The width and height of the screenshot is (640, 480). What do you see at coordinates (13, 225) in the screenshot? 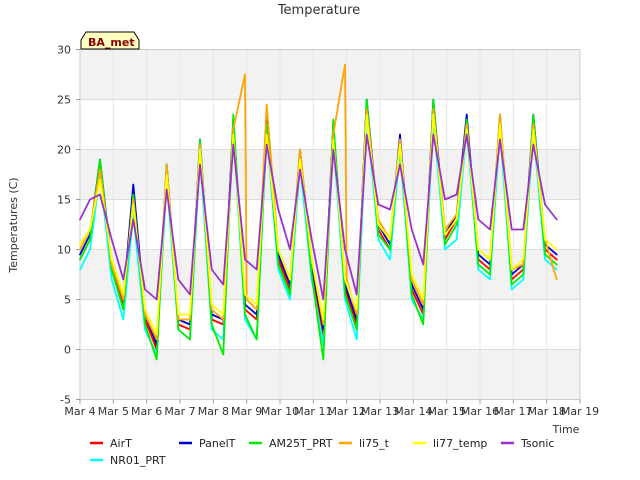
I see `y-axis-label: Temperatures (C)` at bounding box center [13, 225].